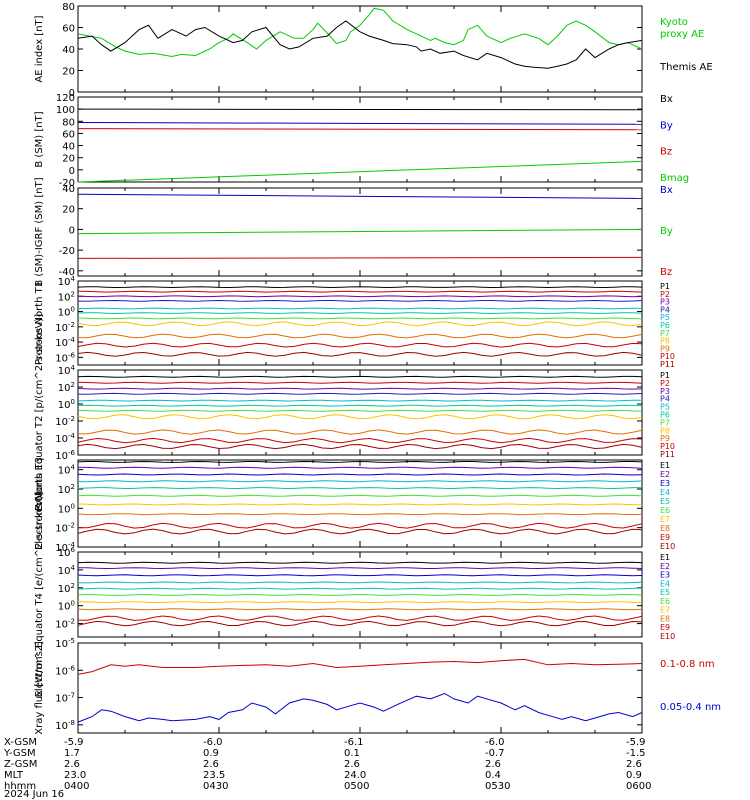 The image size is (750, 800). I want to click on y-tick-label: 80, so click(68, 7).